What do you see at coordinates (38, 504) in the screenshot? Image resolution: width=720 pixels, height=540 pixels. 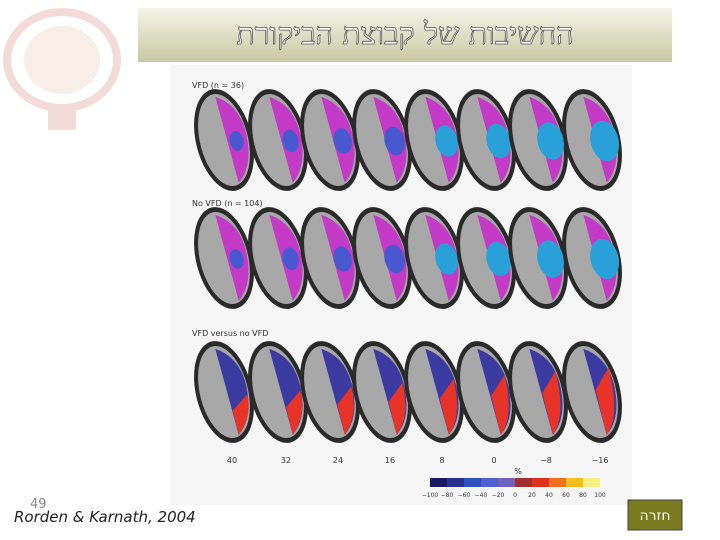 I see `slide-number: 49` at bounding box center [38, 504].